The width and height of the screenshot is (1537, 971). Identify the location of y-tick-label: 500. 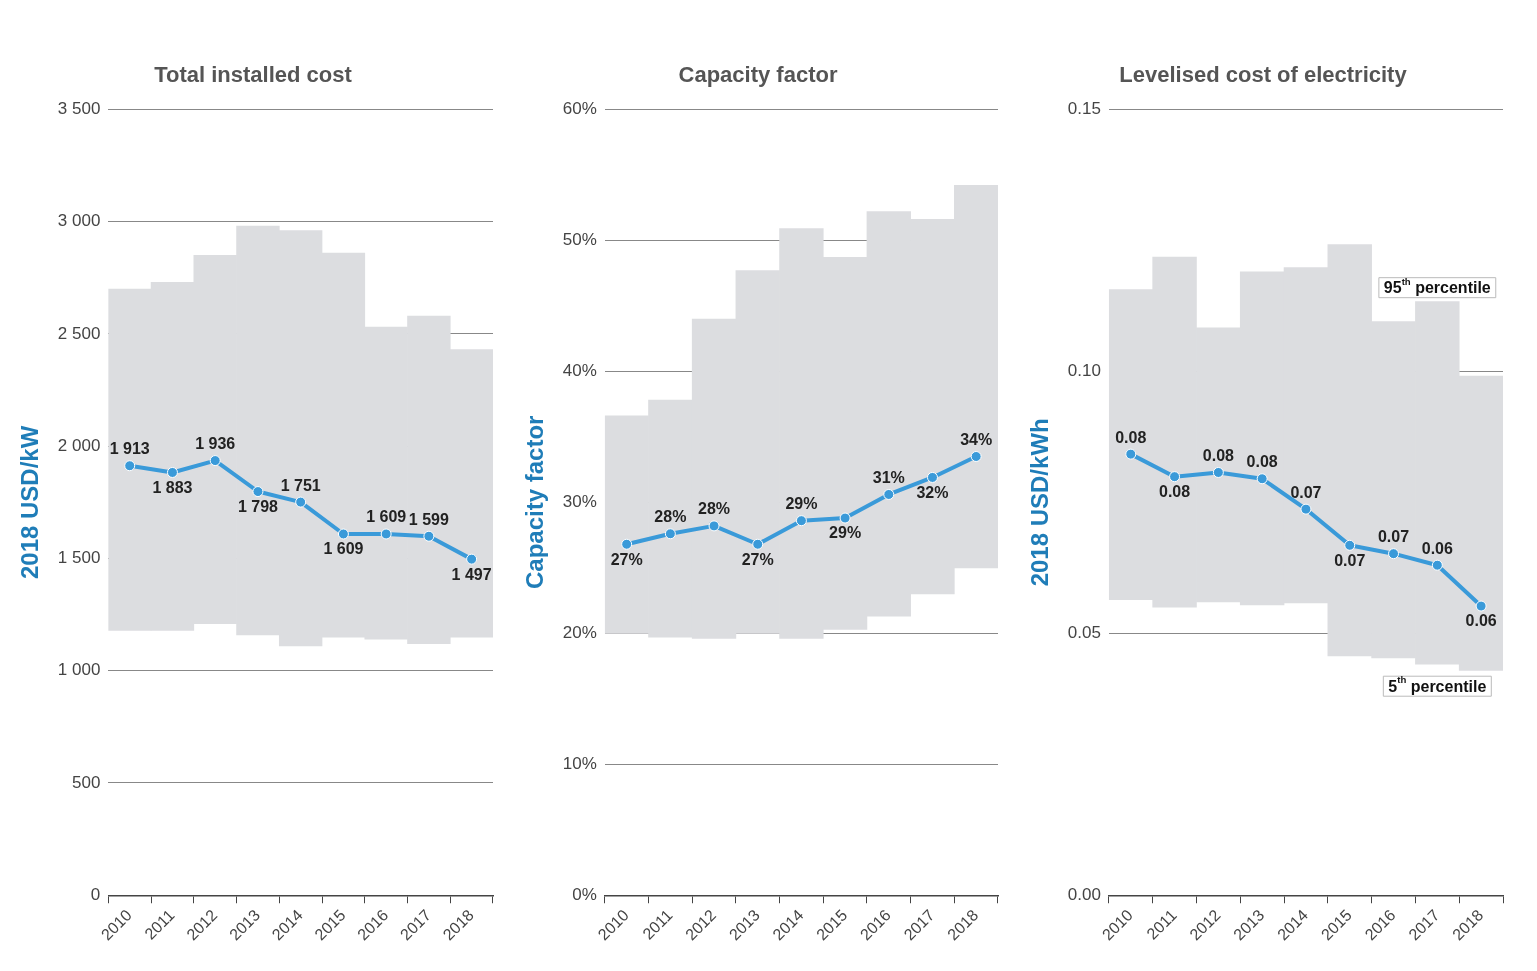
(86, 782).